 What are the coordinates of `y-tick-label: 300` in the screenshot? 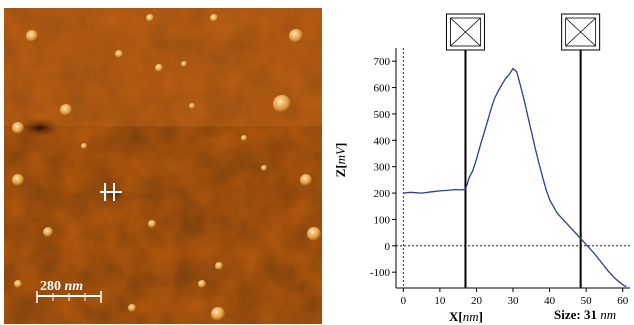 It's located at (382, 168).